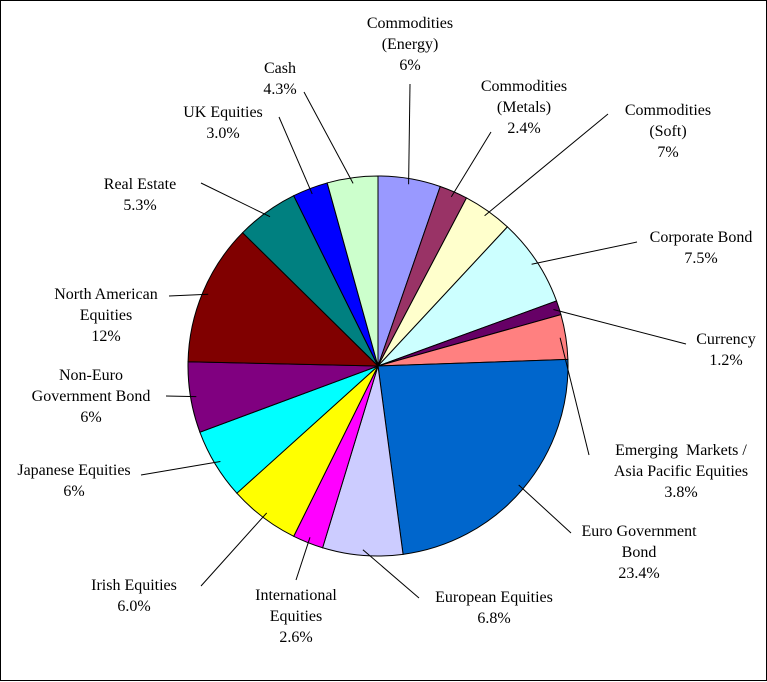  What do you see at coordinates (409, 134) in the screenshot?
I see `leader-line-commodities-energy` at bounding box center [409, 134].